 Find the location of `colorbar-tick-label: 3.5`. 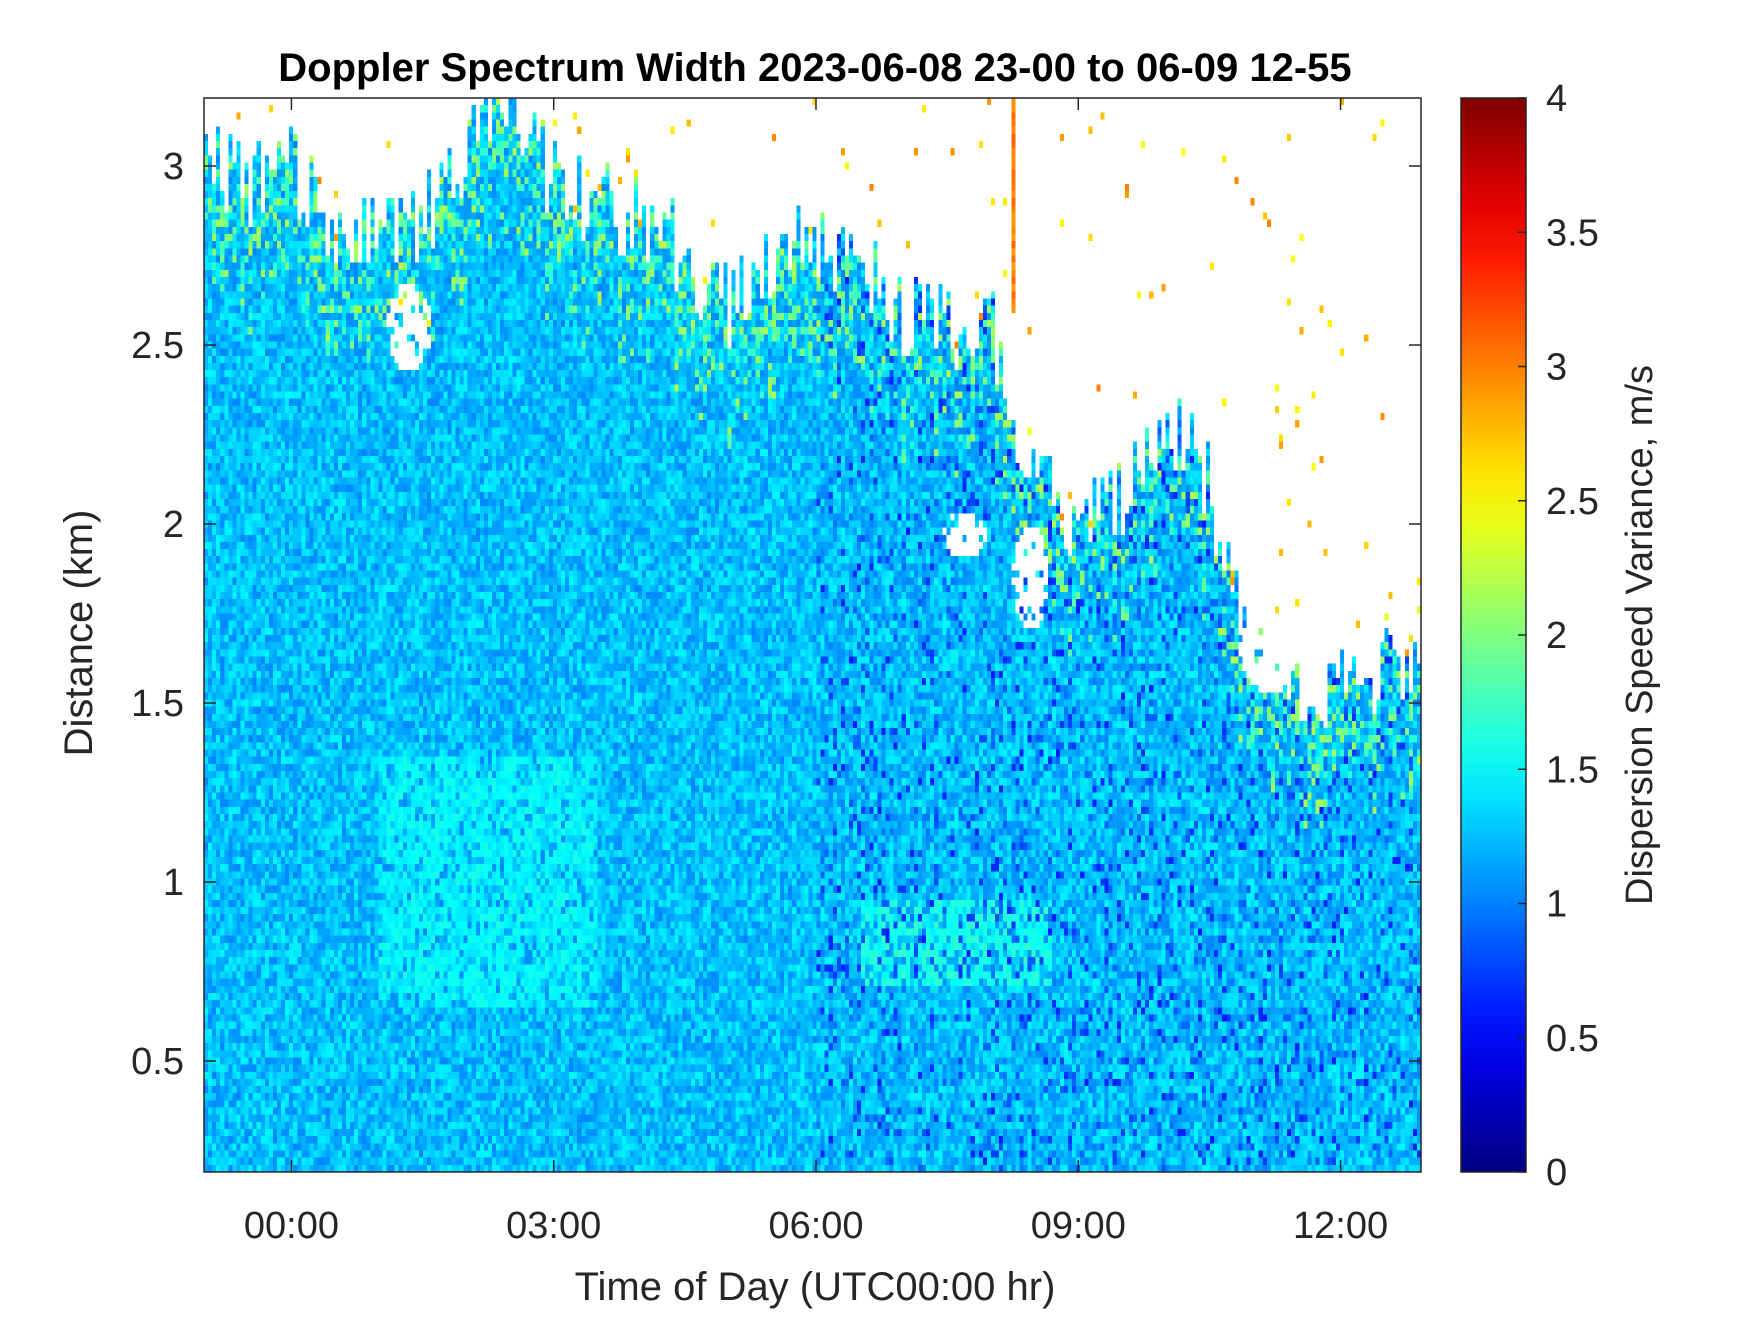

colorbar-tick-label: 3.5 is located at coordinates (1572, 233).